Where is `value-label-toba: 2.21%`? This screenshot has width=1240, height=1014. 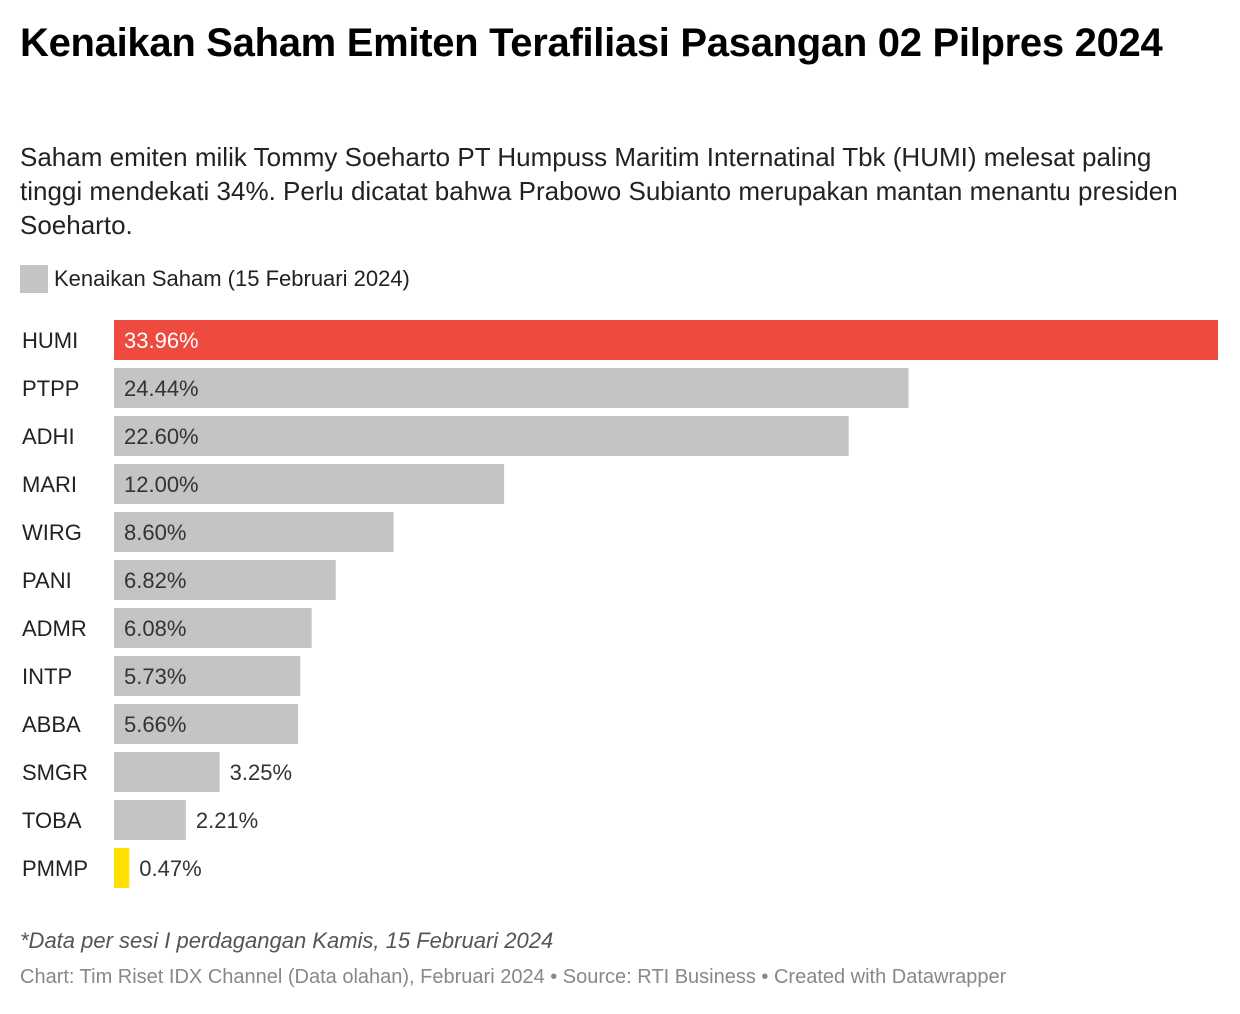
value-label-toba: 2.21% is located at coordinates (227, 820).